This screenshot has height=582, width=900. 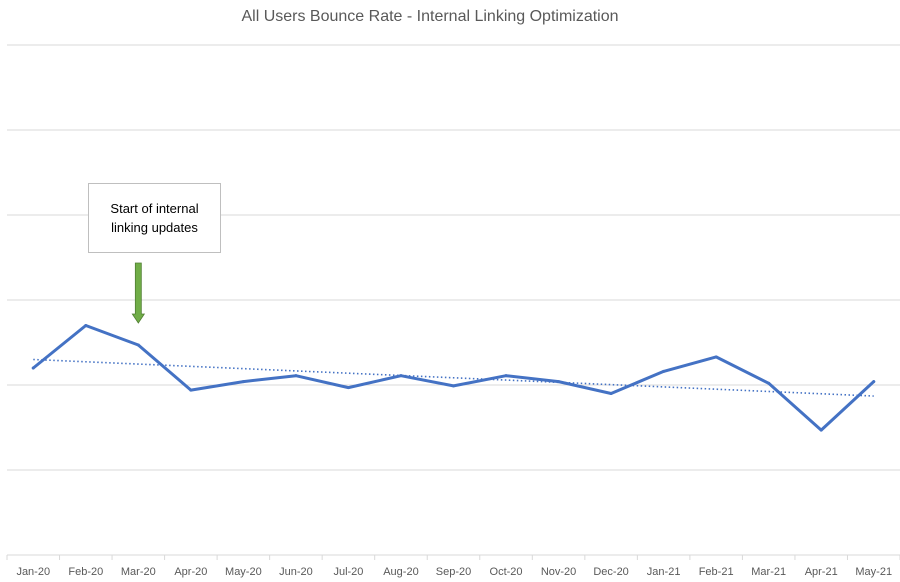 I want to click on x-tick-label: Apr-20, so click(x=190, y=572).